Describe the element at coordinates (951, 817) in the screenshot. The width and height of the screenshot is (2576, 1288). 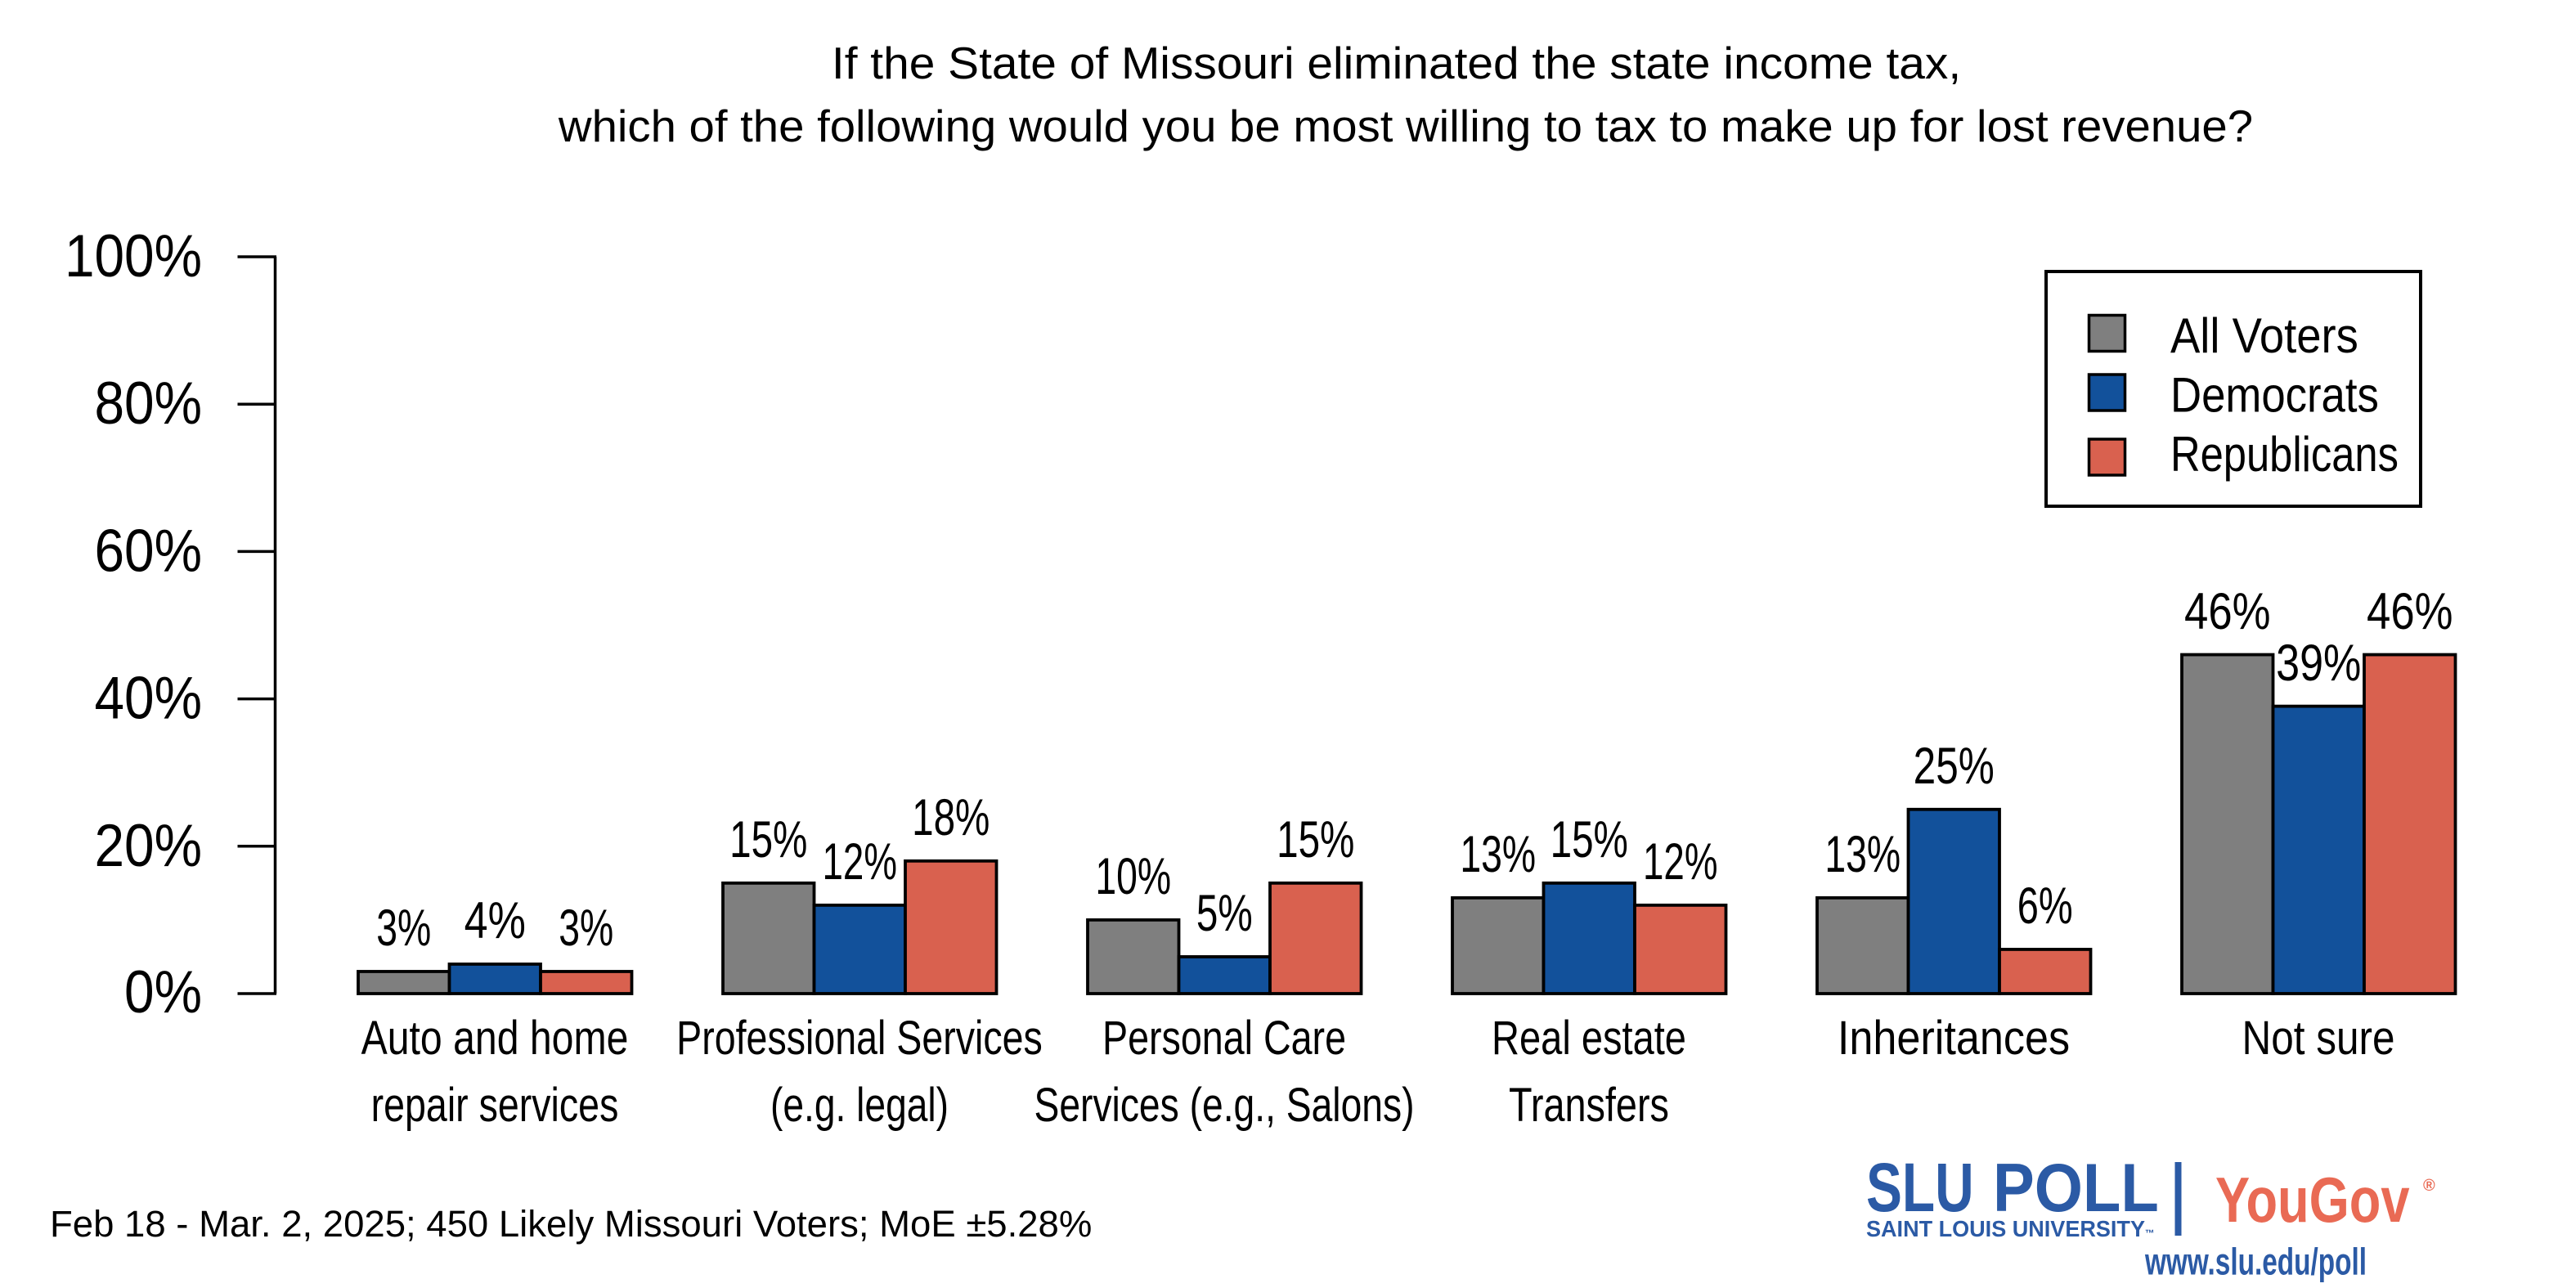
I see `svg-text: 18%` at that location.